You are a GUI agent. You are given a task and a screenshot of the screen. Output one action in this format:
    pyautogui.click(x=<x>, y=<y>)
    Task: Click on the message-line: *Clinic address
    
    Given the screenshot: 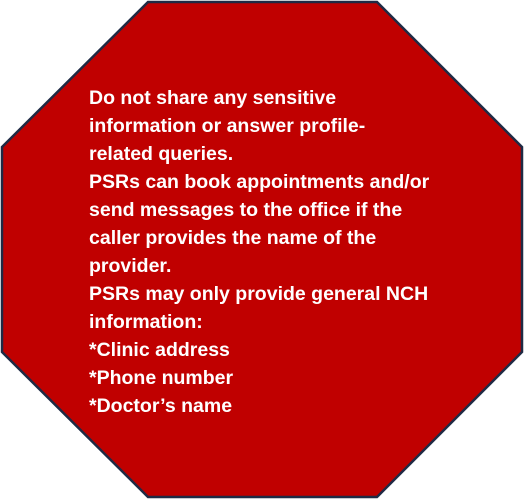 What is the action you would take?
    pyautogui.click(x=159, y=350)
    